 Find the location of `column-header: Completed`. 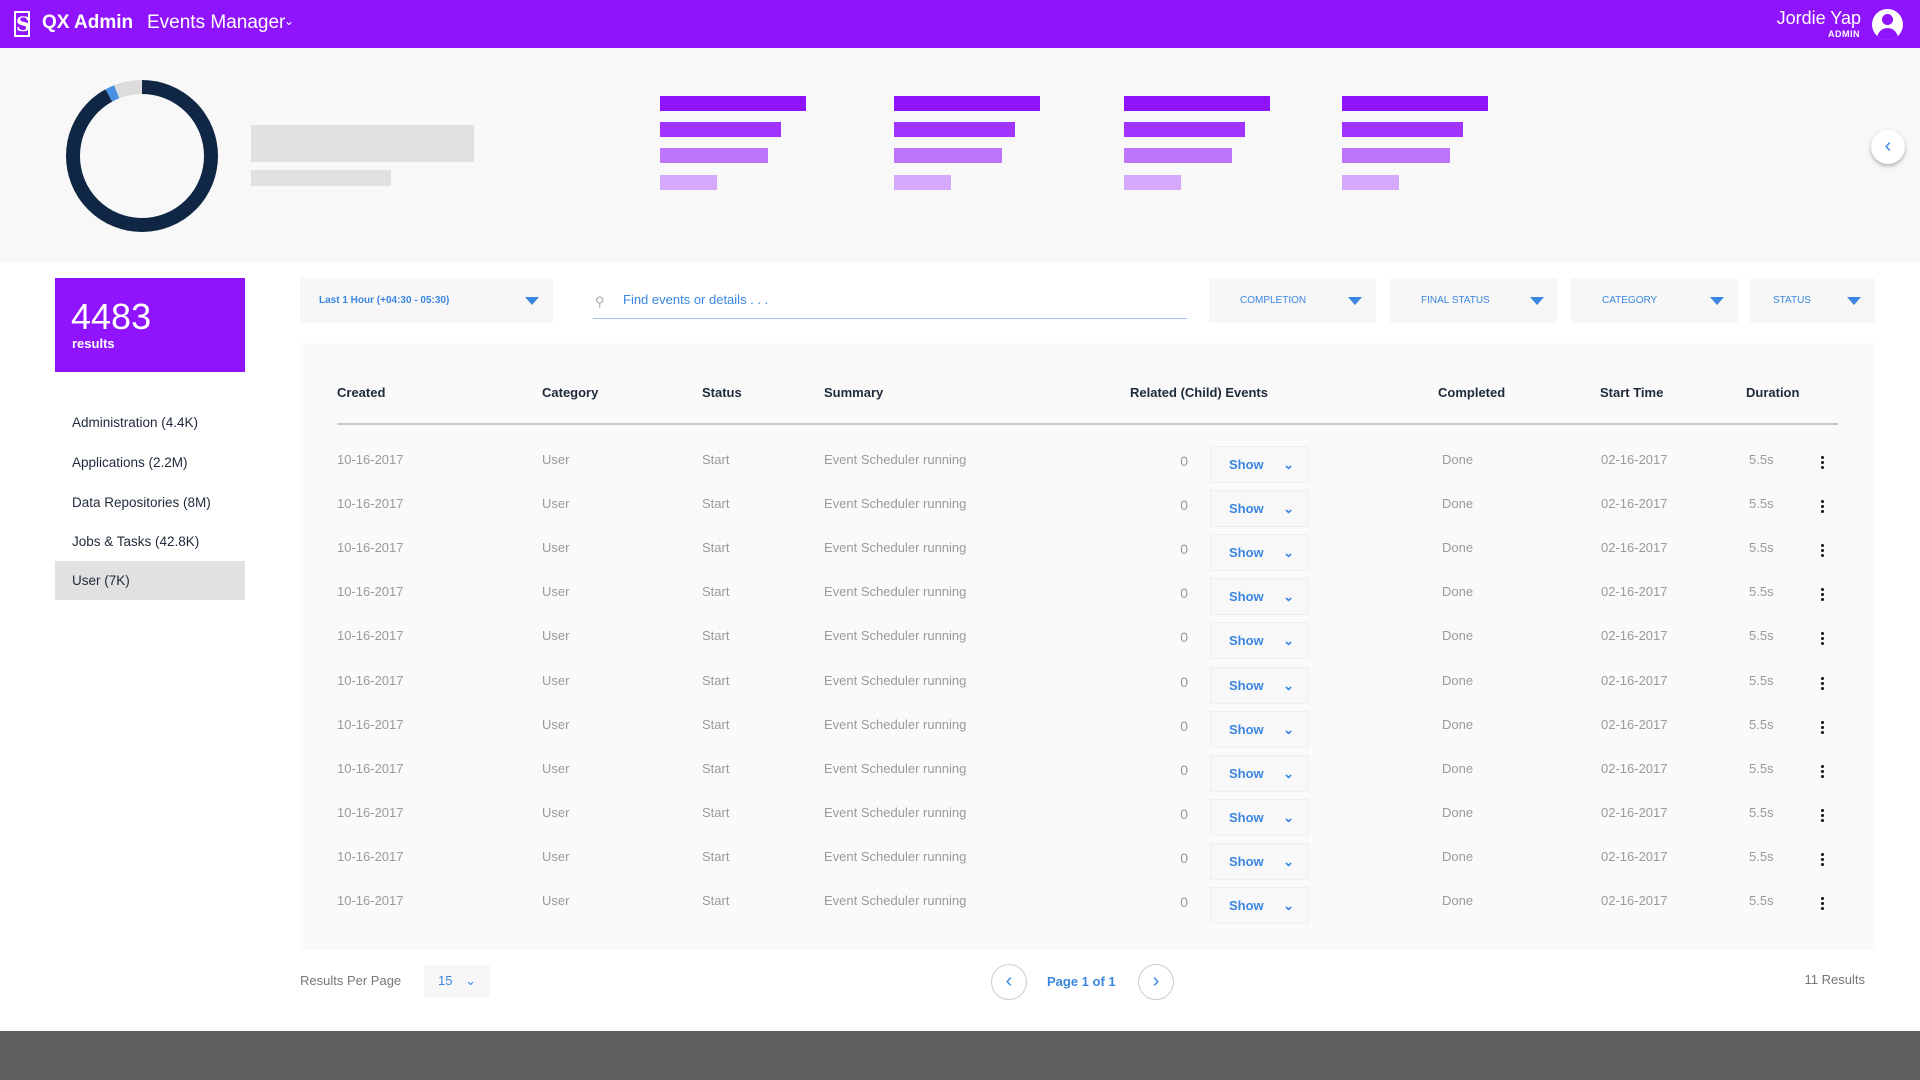

column-header: Completed is located at coordinates (1472, 392).